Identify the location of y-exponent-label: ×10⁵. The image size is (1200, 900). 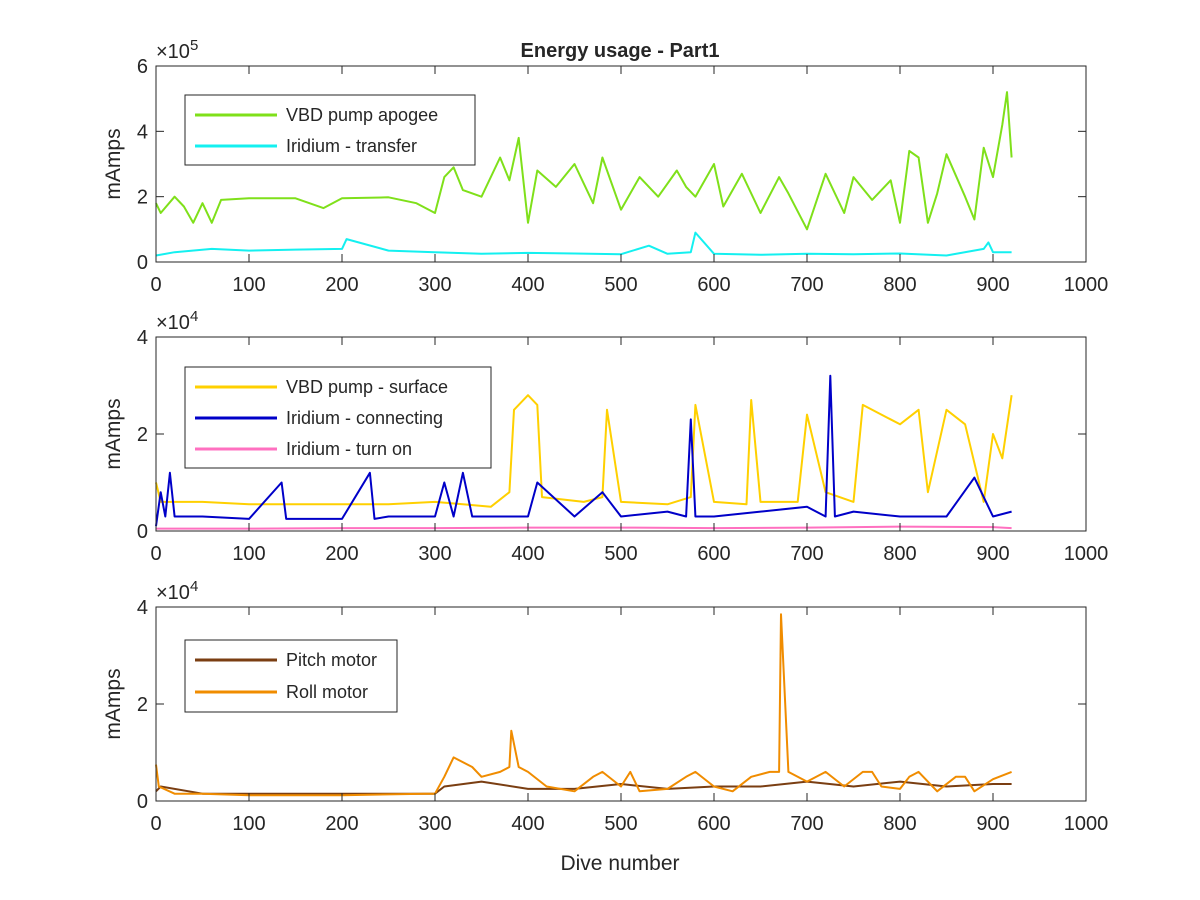
(177, 50).